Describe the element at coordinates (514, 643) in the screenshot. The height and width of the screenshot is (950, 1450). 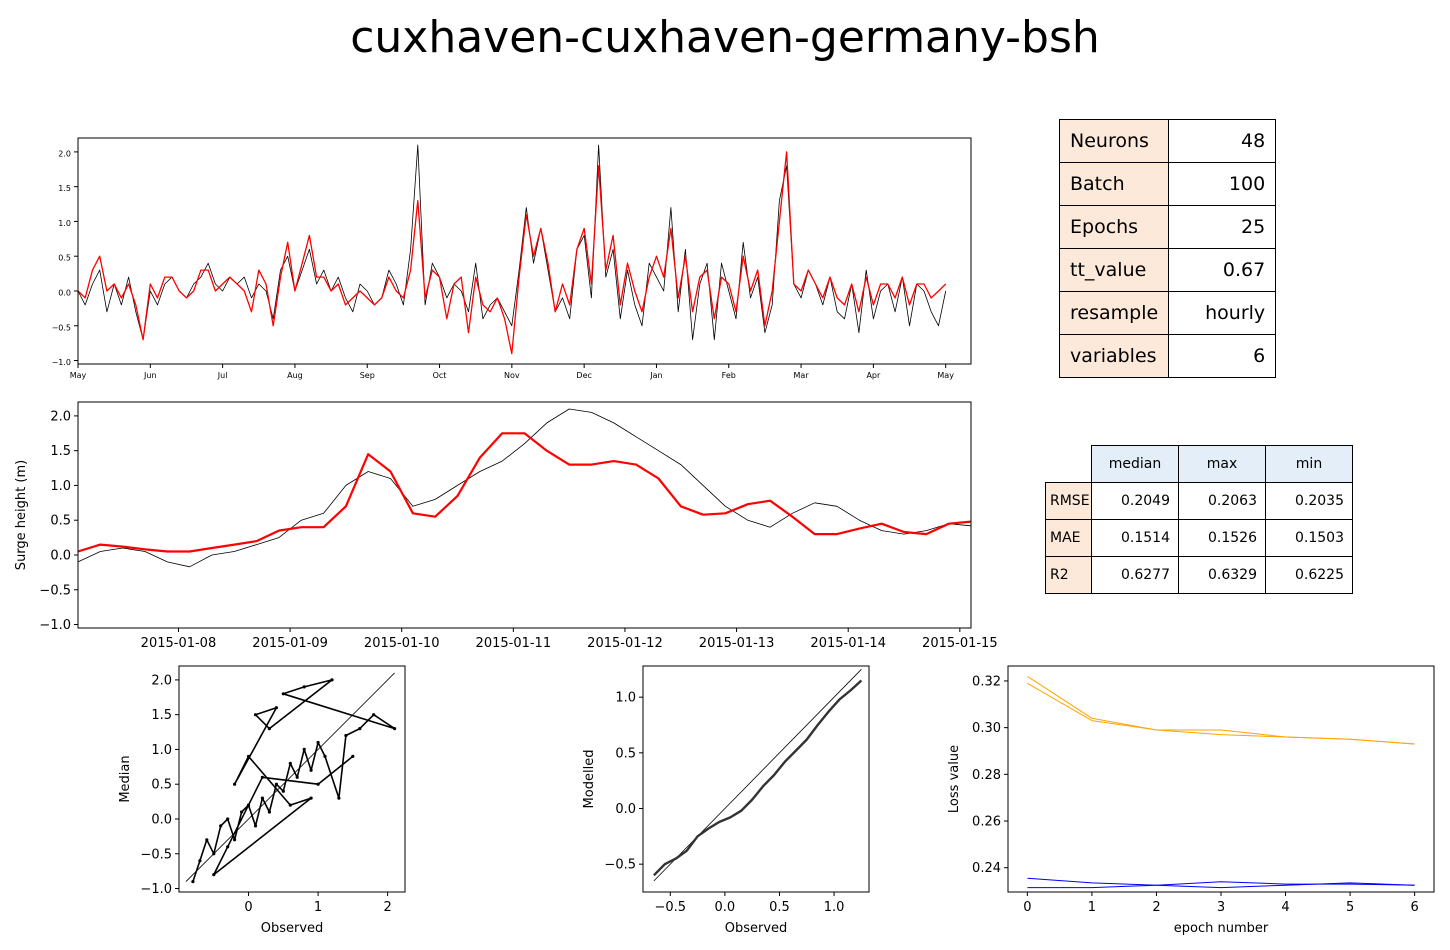
I see `x-tick-label: 2015-01-11` at that location.